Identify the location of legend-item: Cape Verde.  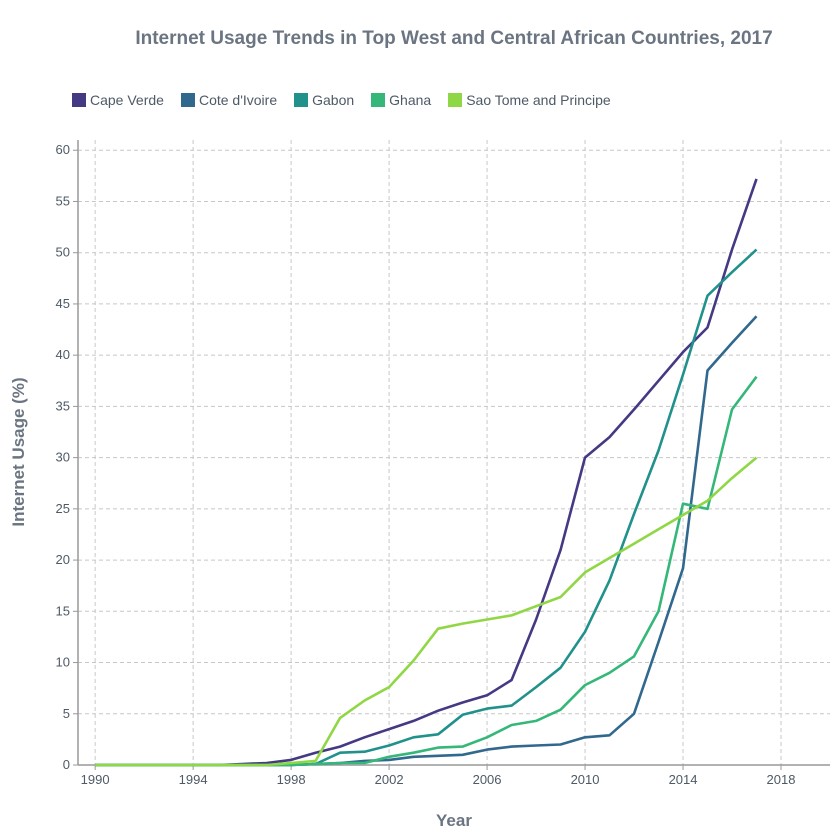
(118, 100).